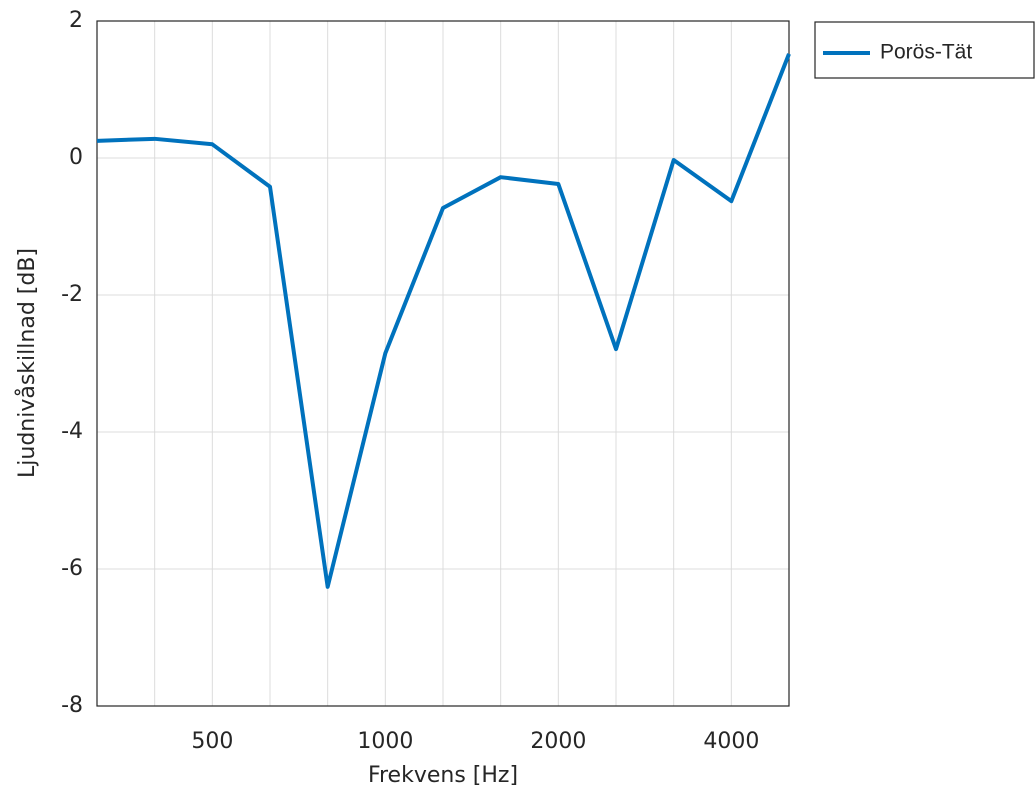  I want to click on legend-box, so click(924, 50).